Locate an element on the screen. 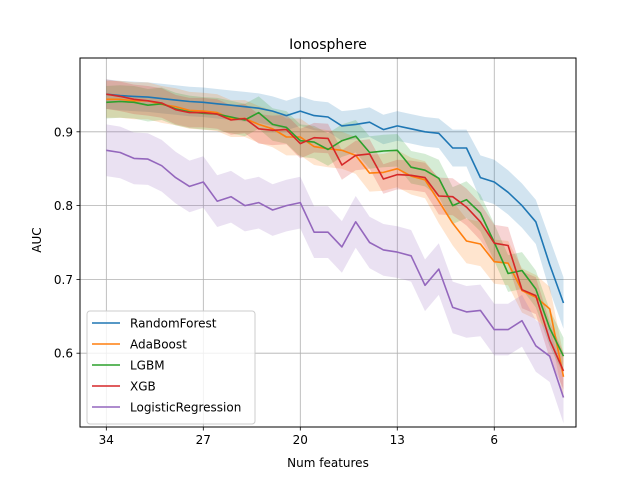  legend-label-xgb: XGB is located at coordinates (143, 387).